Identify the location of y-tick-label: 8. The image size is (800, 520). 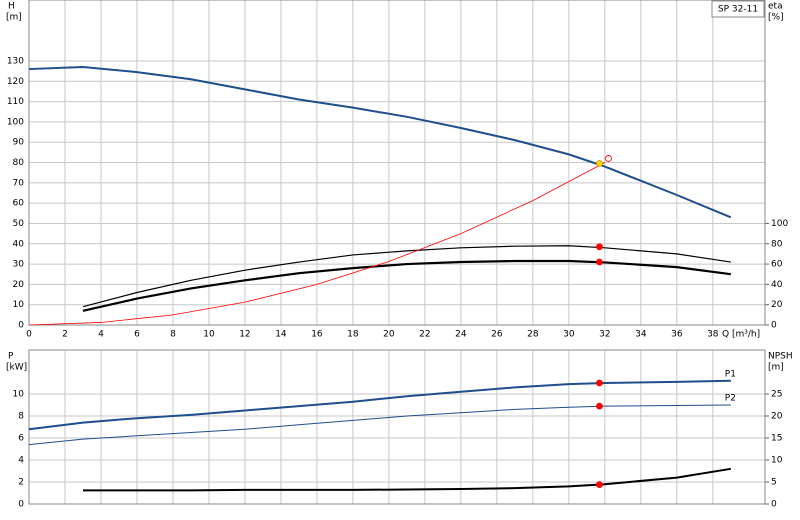
(21, 417).